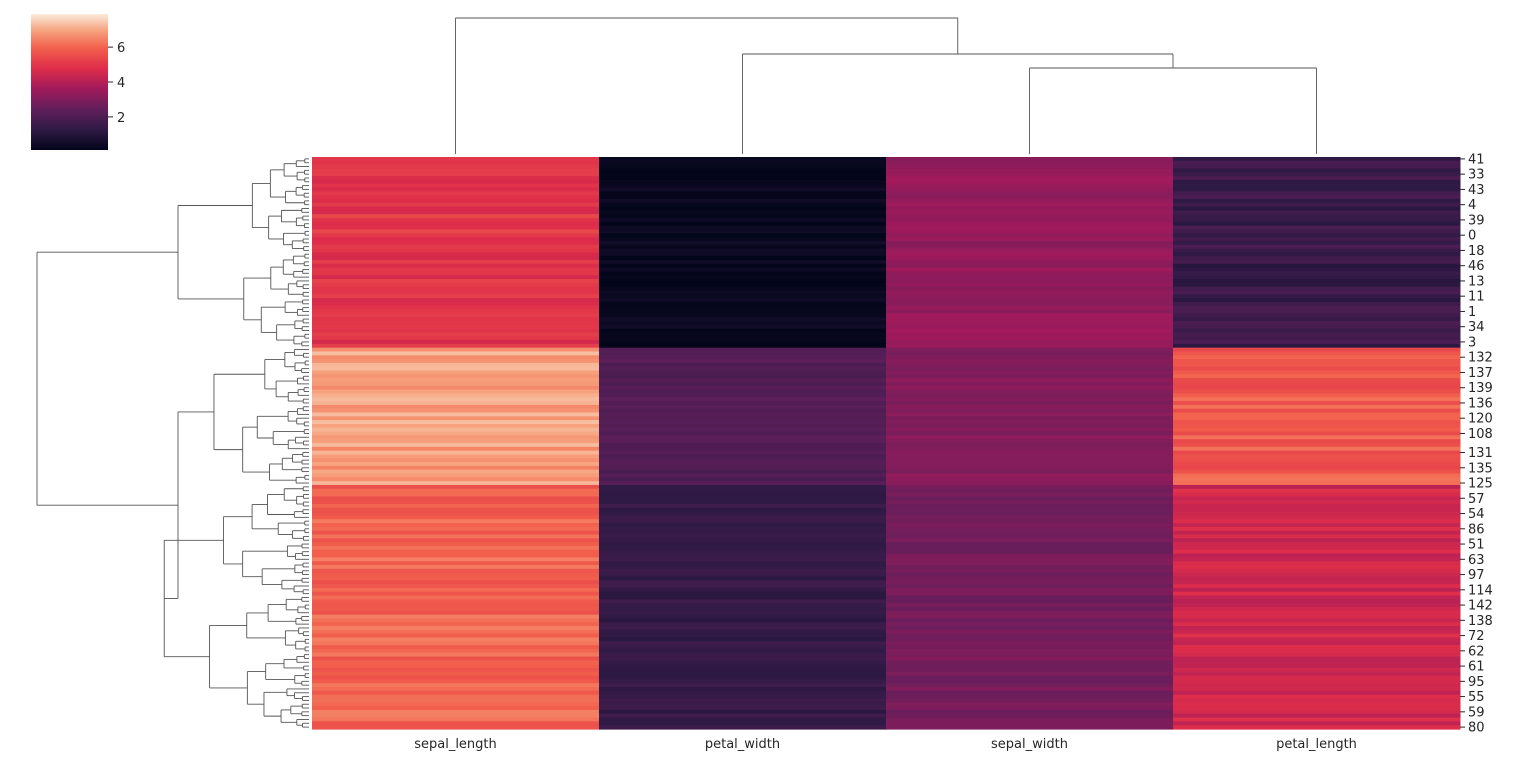  What do you see at coordinates (1476, 175) in the screenshot?
I see `row-tick-label: 33` at bounding box center [1476, 175].